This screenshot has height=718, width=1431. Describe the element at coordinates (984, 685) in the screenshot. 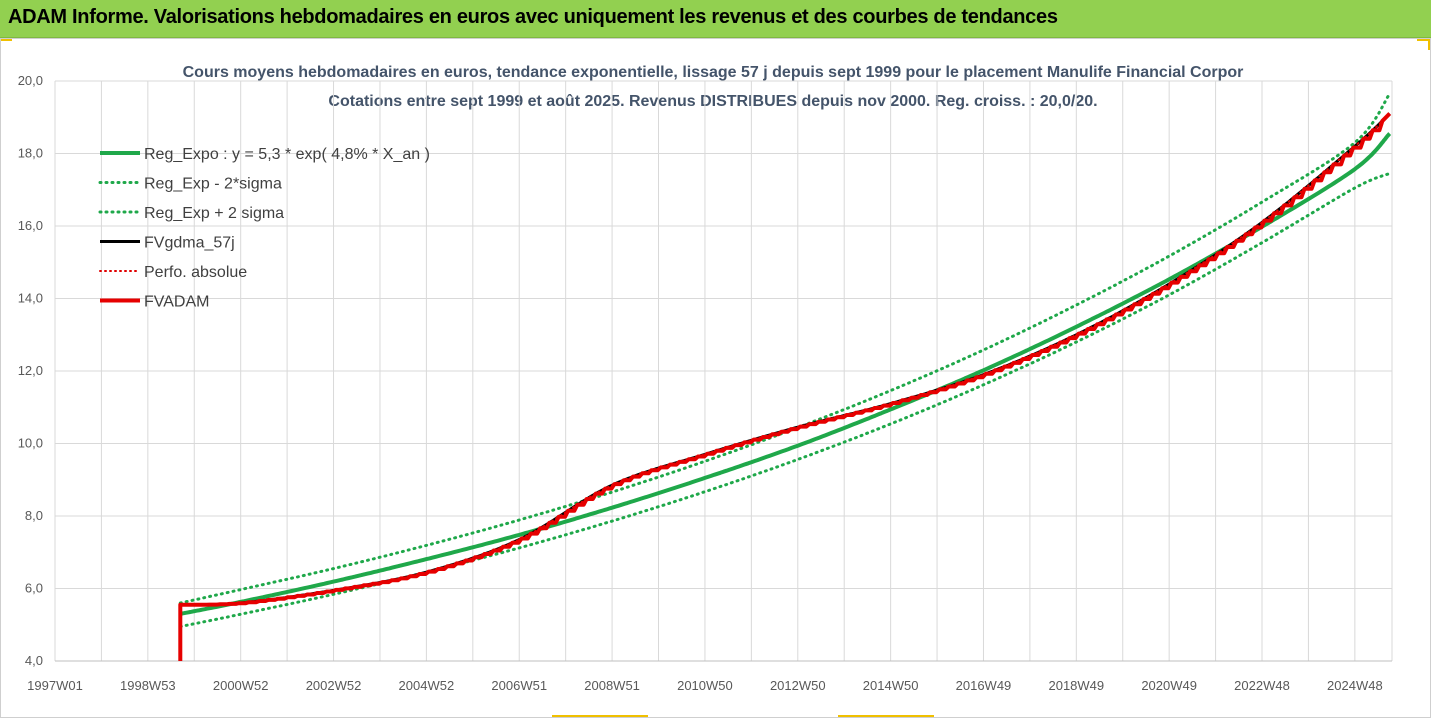

I see `x-tick-label: 2016W49` at that location.